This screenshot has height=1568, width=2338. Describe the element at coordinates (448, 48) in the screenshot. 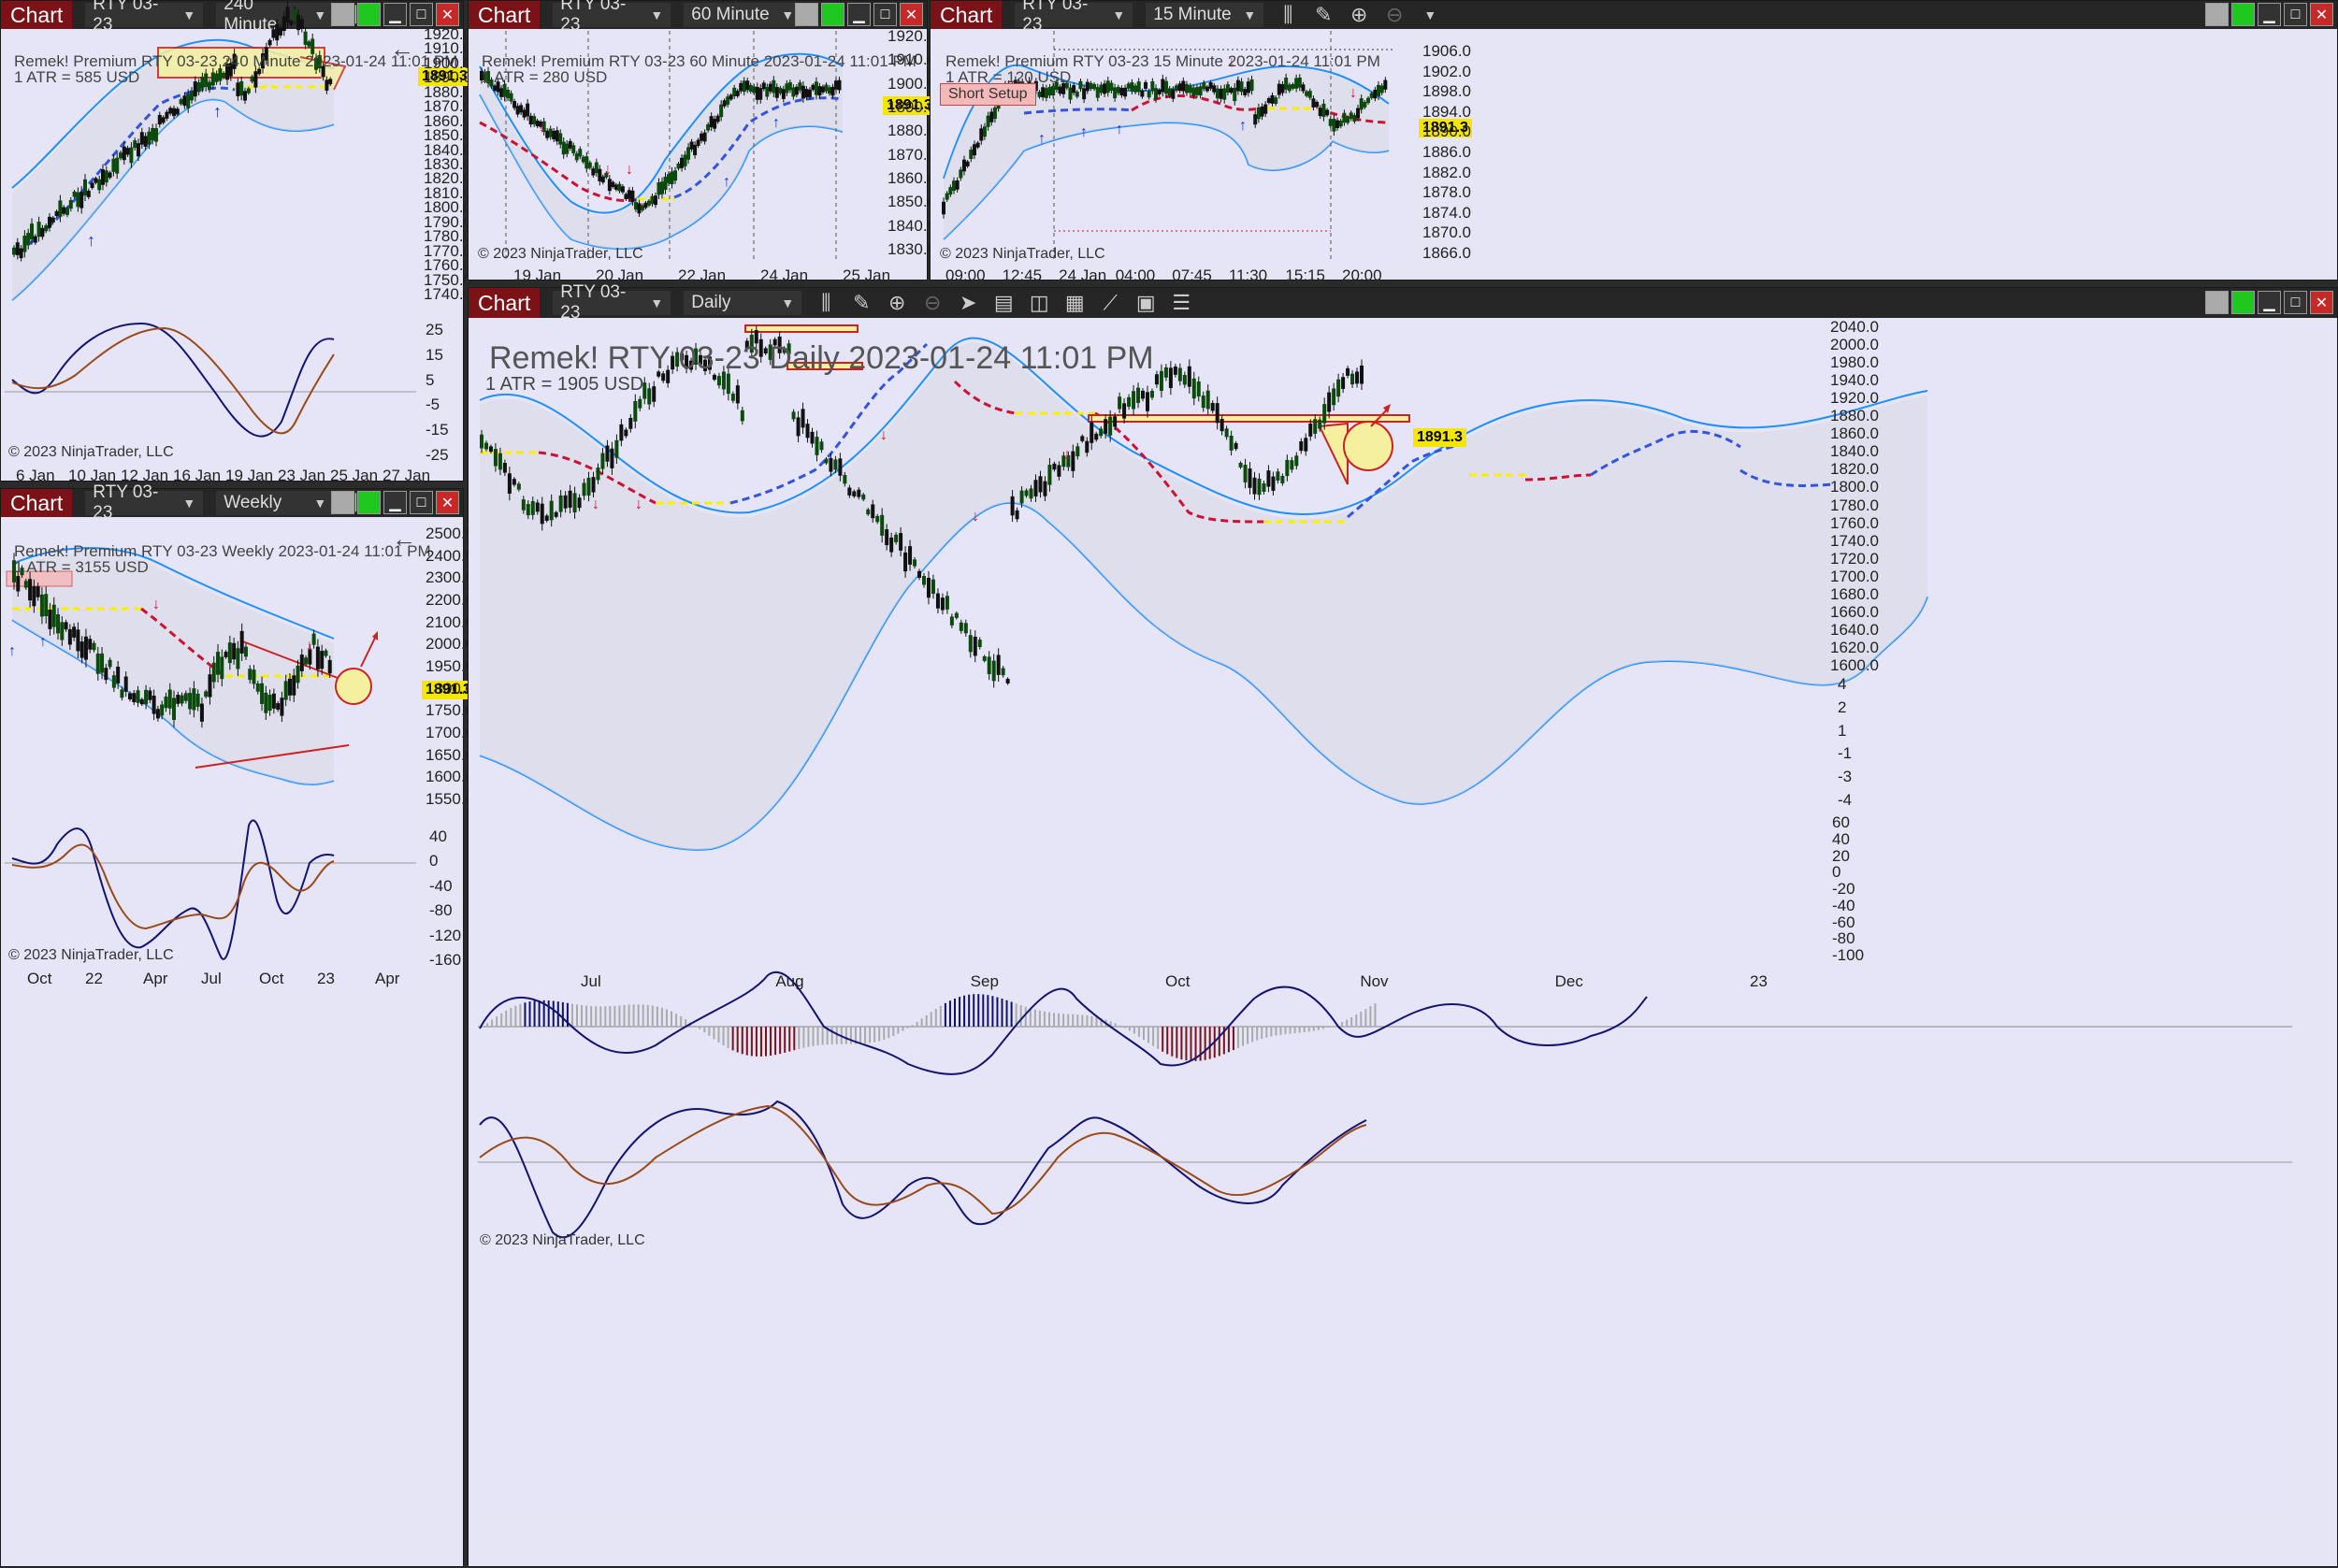

I see `axis-tick: 1910.0` at that location.